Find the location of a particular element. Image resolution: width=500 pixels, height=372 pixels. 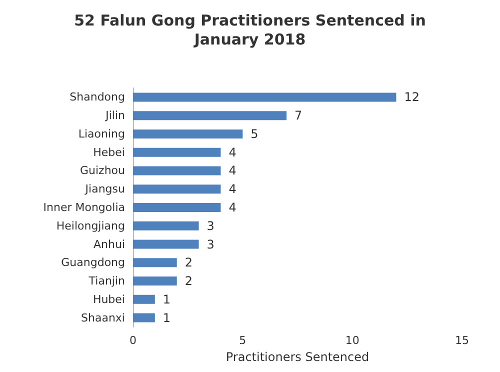

y-tick-label: Anhui is located at coordinates (109, 244).